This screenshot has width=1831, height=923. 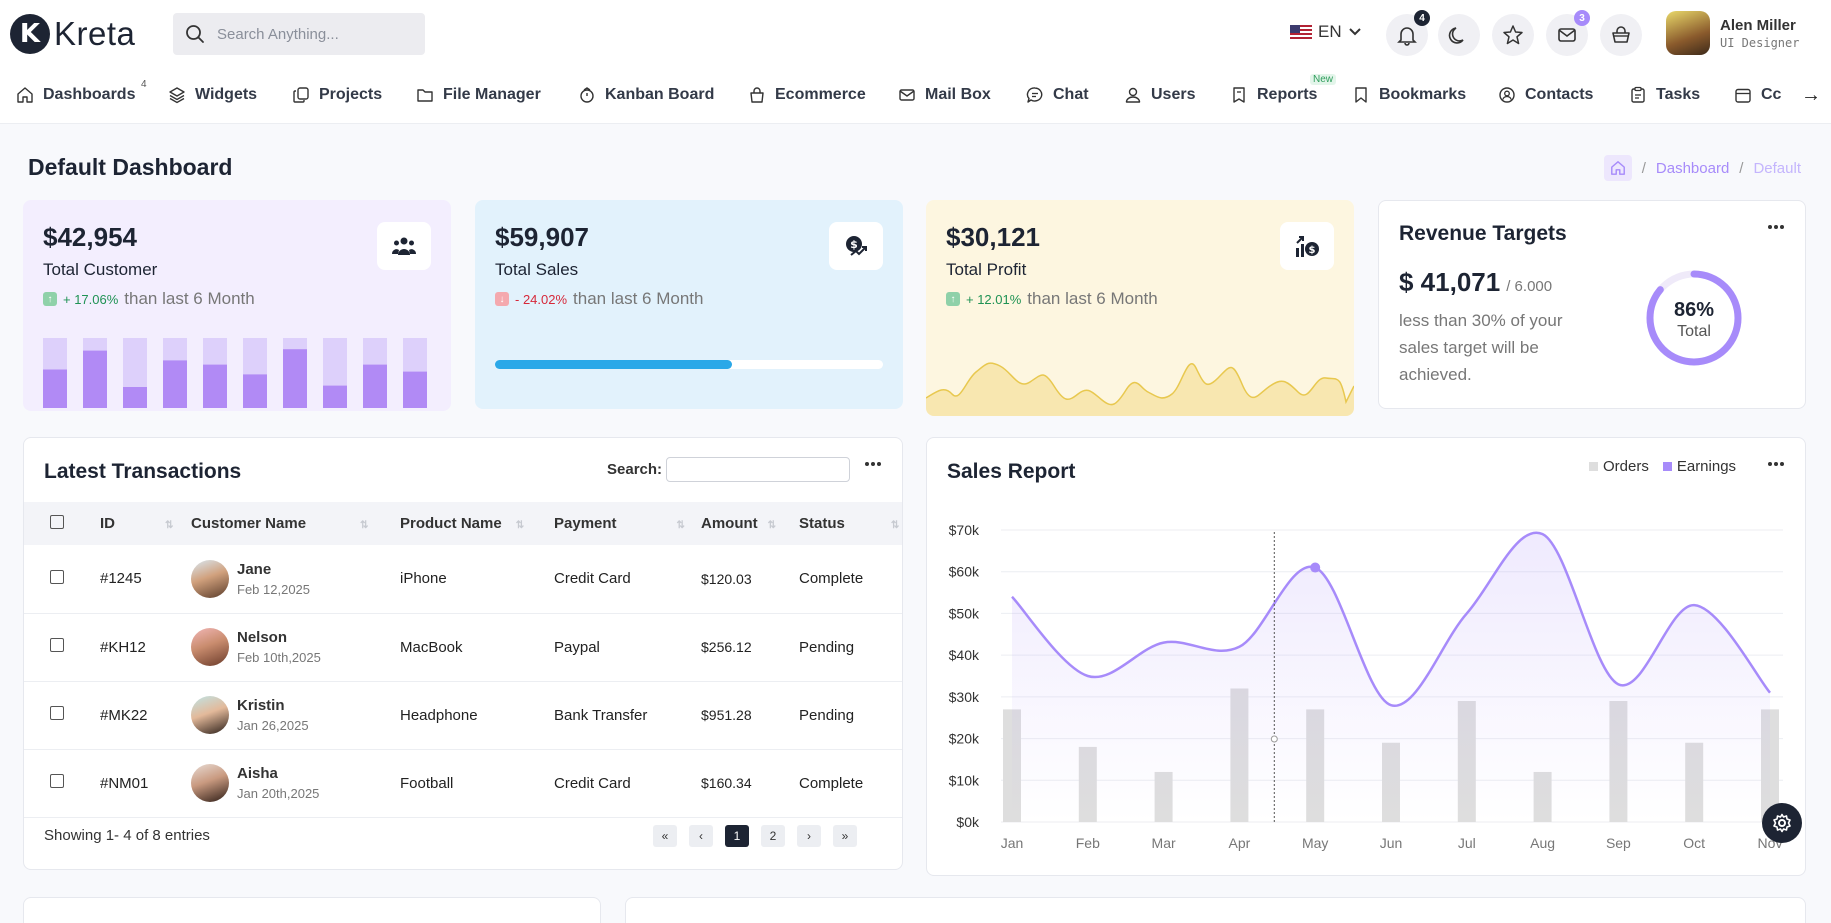 What do you see at coordinates (1776, 224) in the screenshot?
I see `revenue-more-options` at bounding box center [1776, 224].